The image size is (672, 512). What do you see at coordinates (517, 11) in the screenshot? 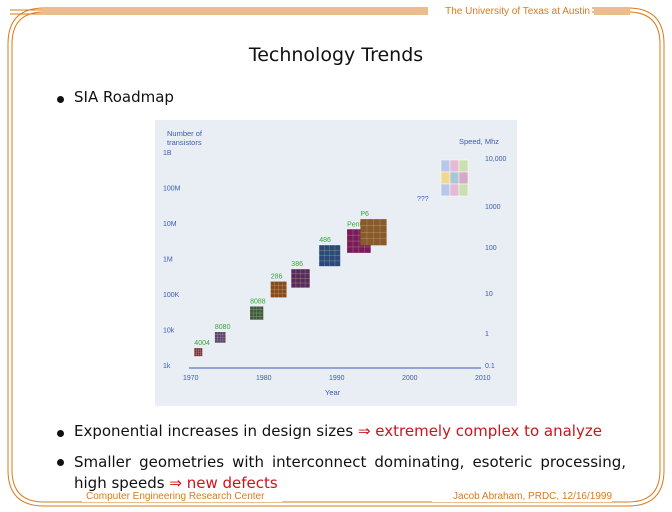
I see `header-institution: The University of Texas at Austin` at bounding box center [517, 11].